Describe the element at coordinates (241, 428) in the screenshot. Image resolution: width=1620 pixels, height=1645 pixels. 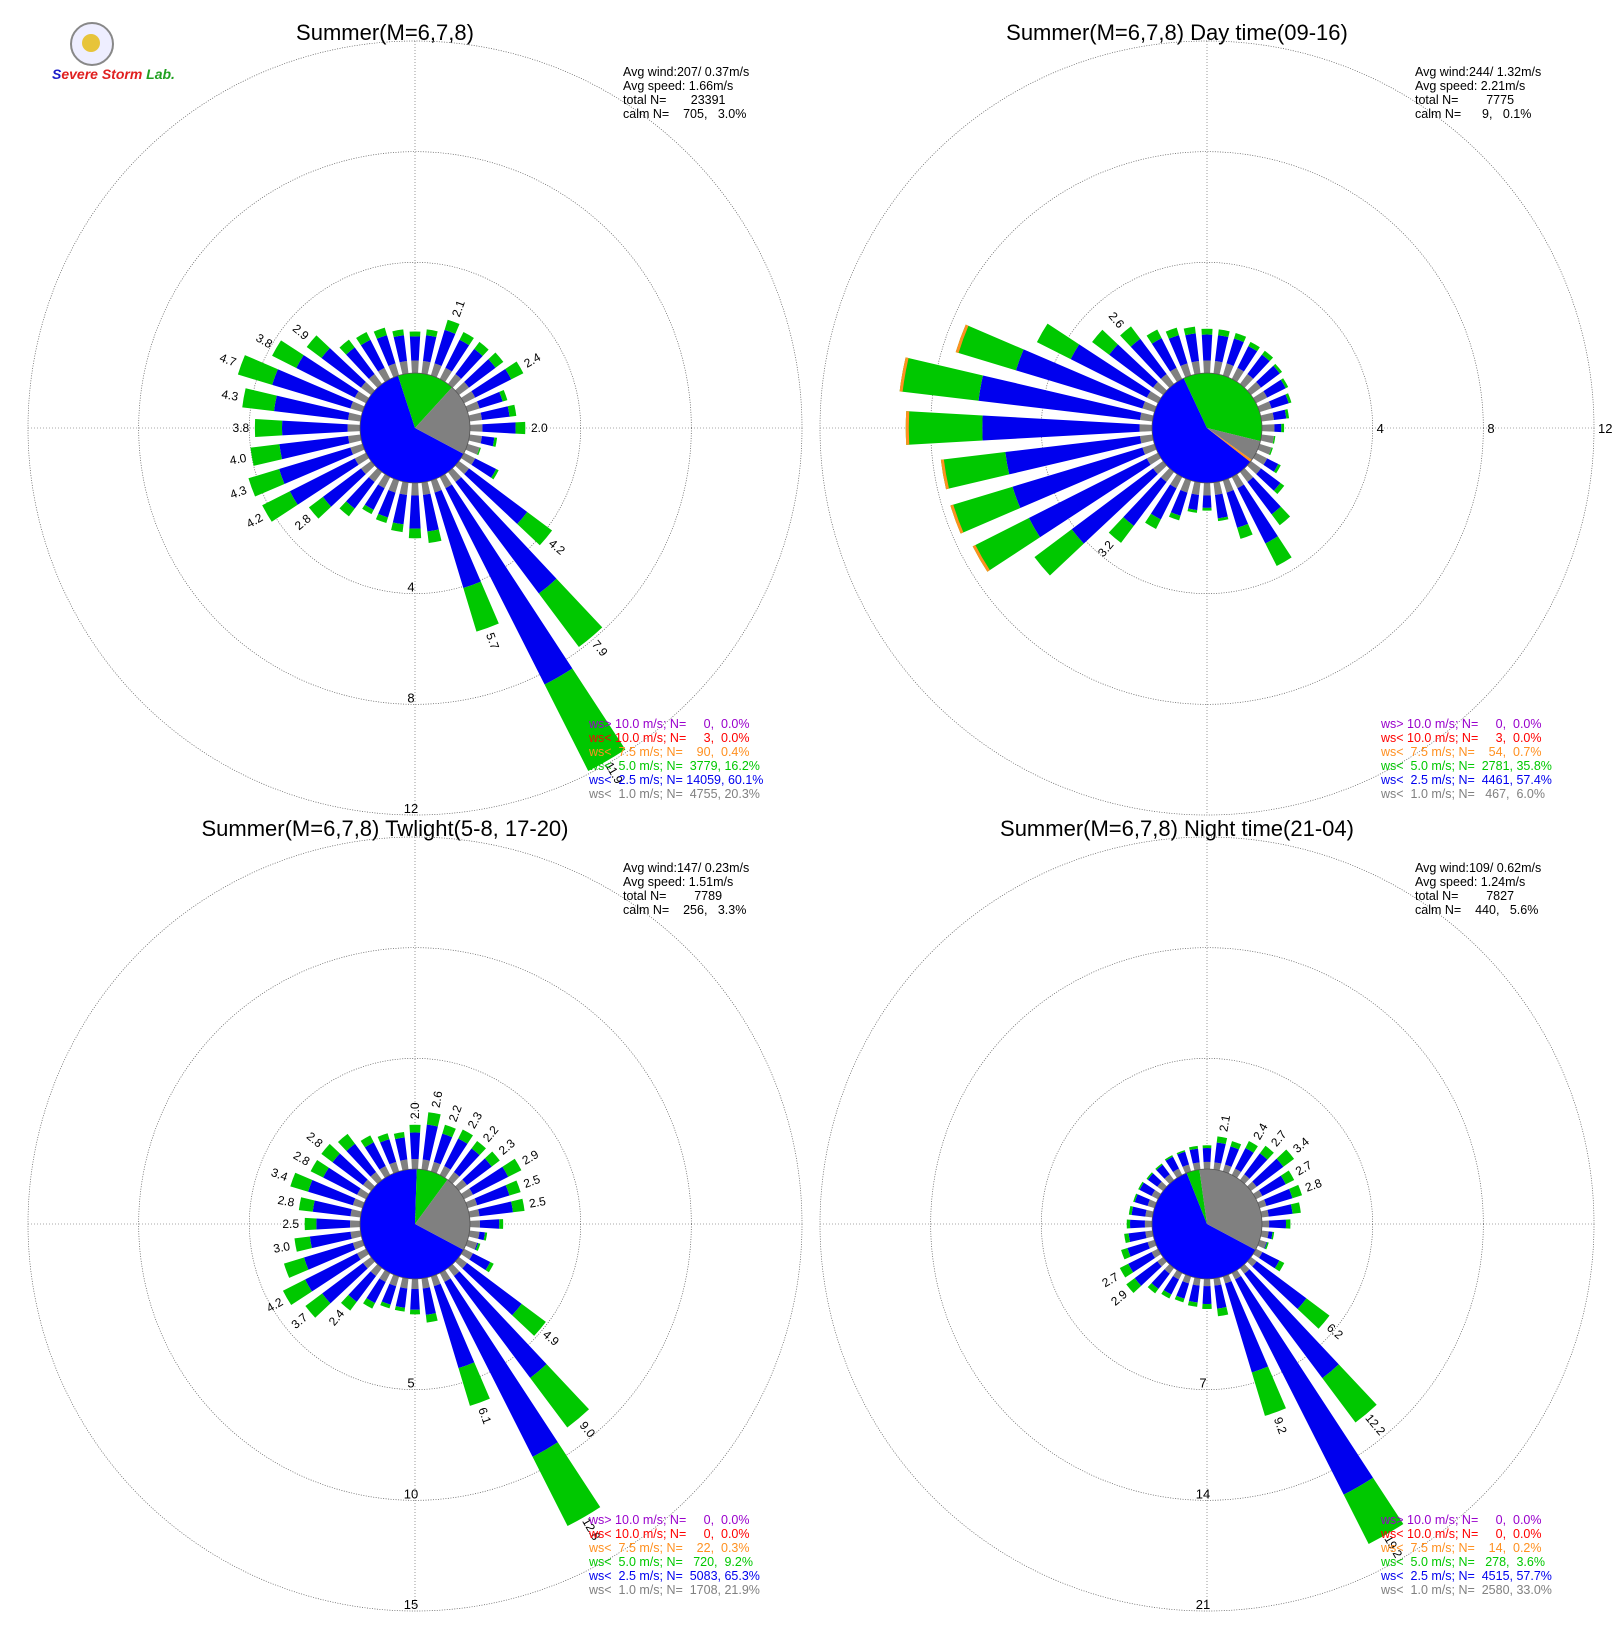
I see `petal-value-label: 3.8` at that location.